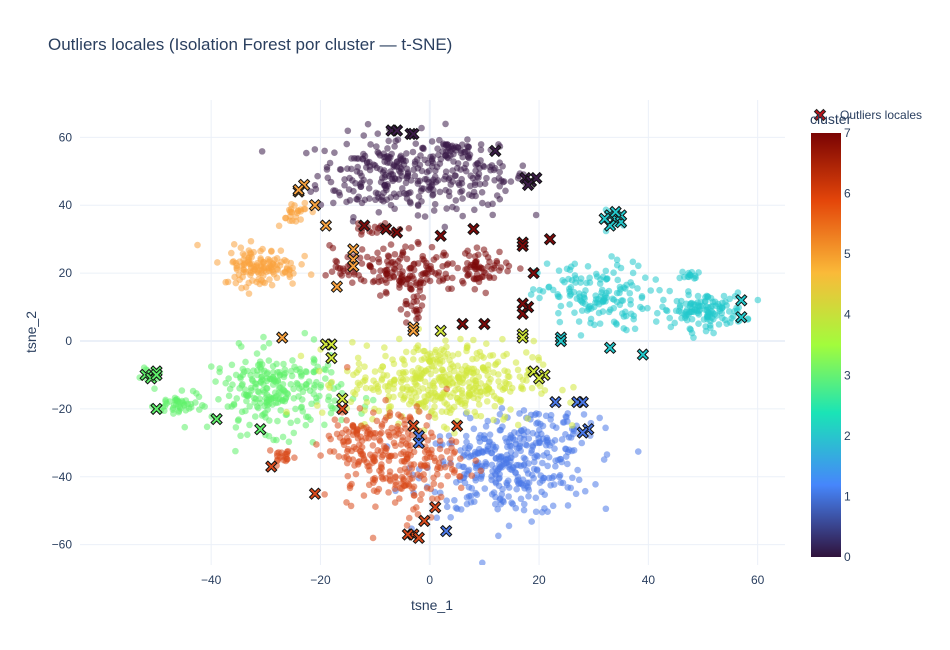 The image size is (950, 650). I want to click on y-tick-label: 20, so click(66, 273).